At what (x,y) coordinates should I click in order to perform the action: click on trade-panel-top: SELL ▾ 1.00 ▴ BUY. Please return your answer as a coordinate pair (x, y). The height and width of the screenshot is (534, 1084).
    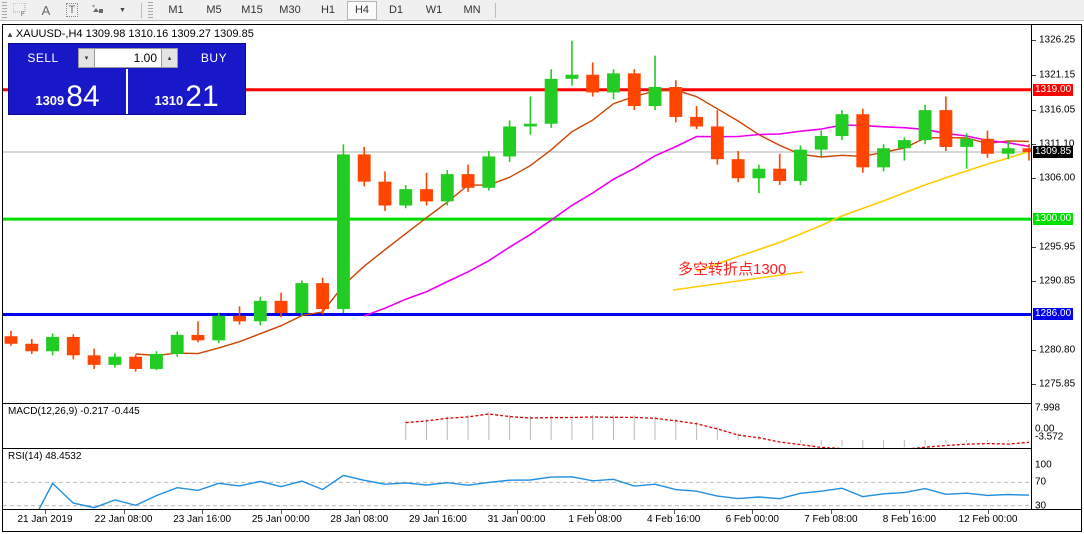
    Looking at the image, I should click on (127, 56).